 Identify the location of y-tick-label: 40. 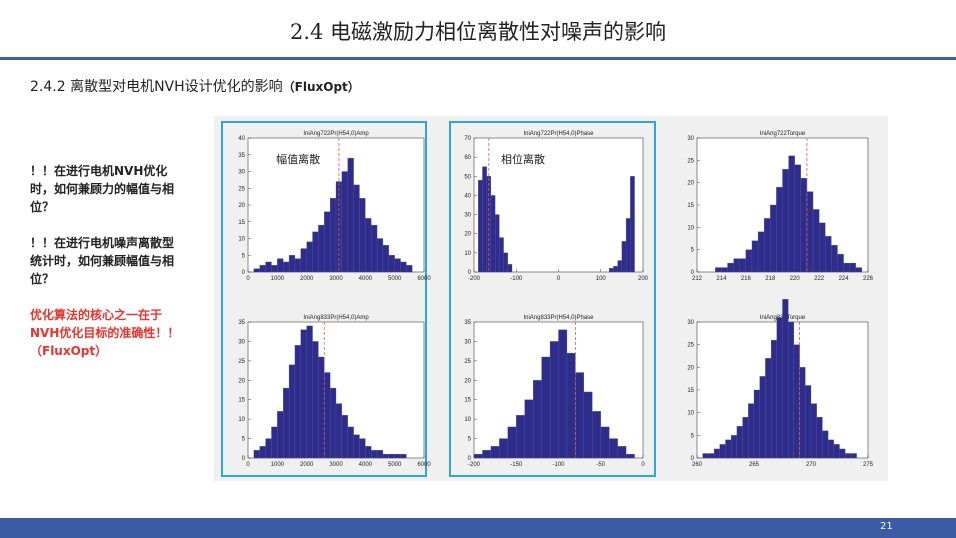
(241, 139).